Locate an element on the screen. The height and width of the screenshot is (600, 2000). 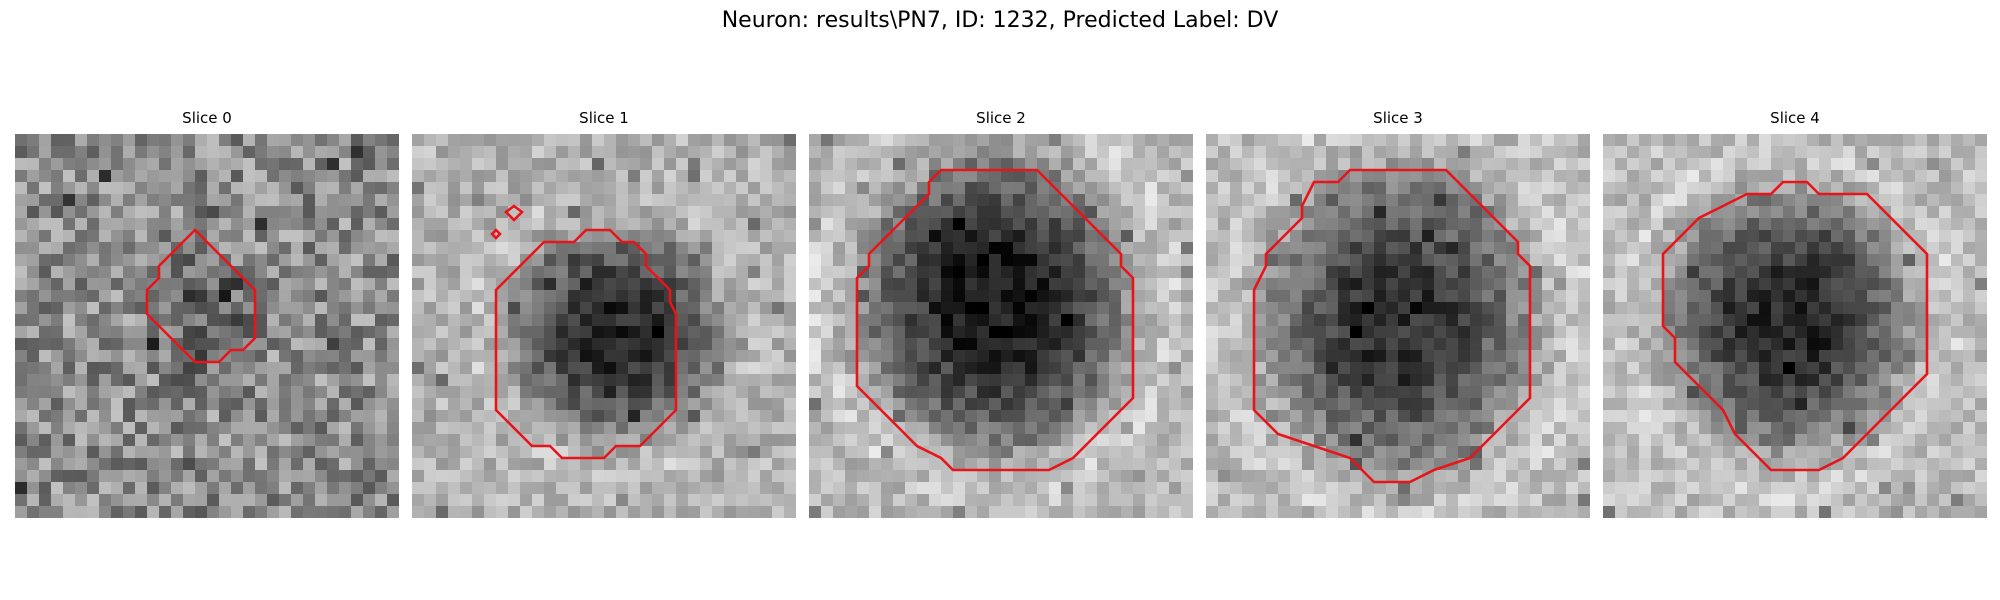
slice-title-3: Slice 3 is located at coordinates (1398, 118).